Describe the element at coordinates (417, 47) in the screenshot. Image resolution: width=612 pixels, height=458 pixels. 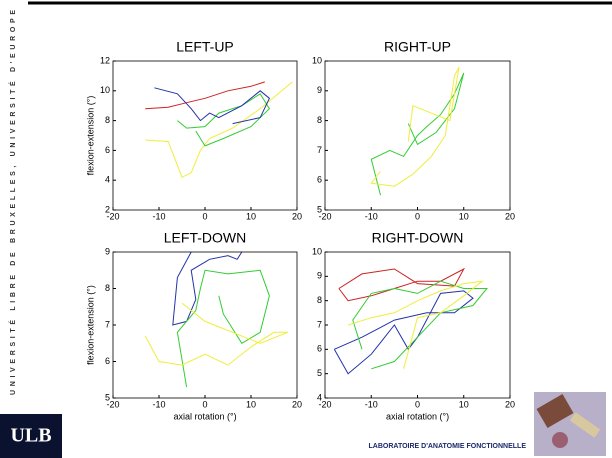
I see `chart-title: RIGHT-UP` at that location.